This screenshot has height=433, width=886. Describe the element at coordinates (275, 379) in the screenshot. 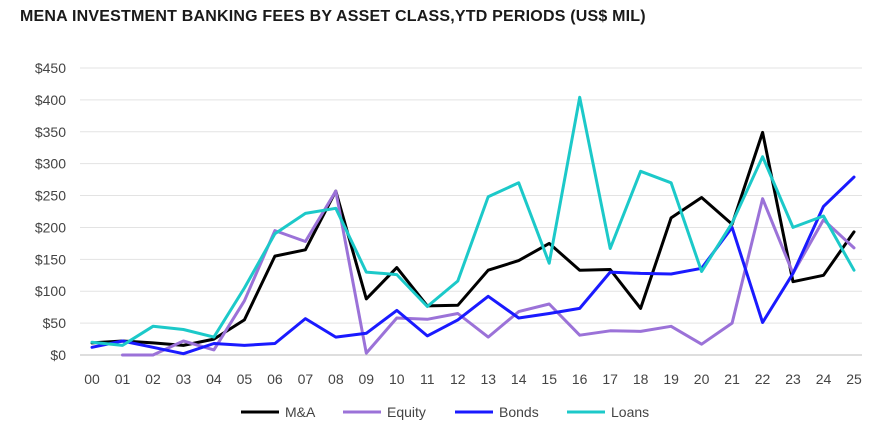

I see `x-tick-label: 06` at that location.